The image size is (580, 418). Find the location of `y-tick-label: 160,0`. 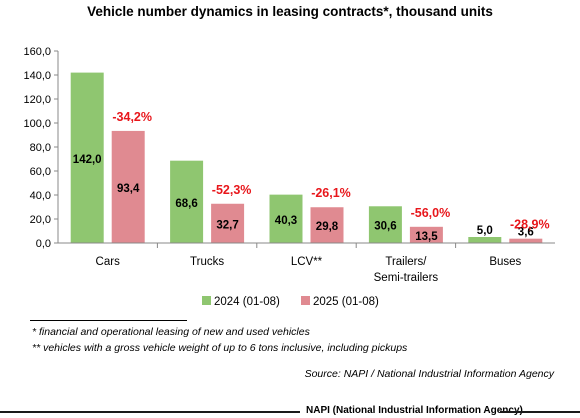

y-tick-label: 160,0 is located at coordinates (37, 52).